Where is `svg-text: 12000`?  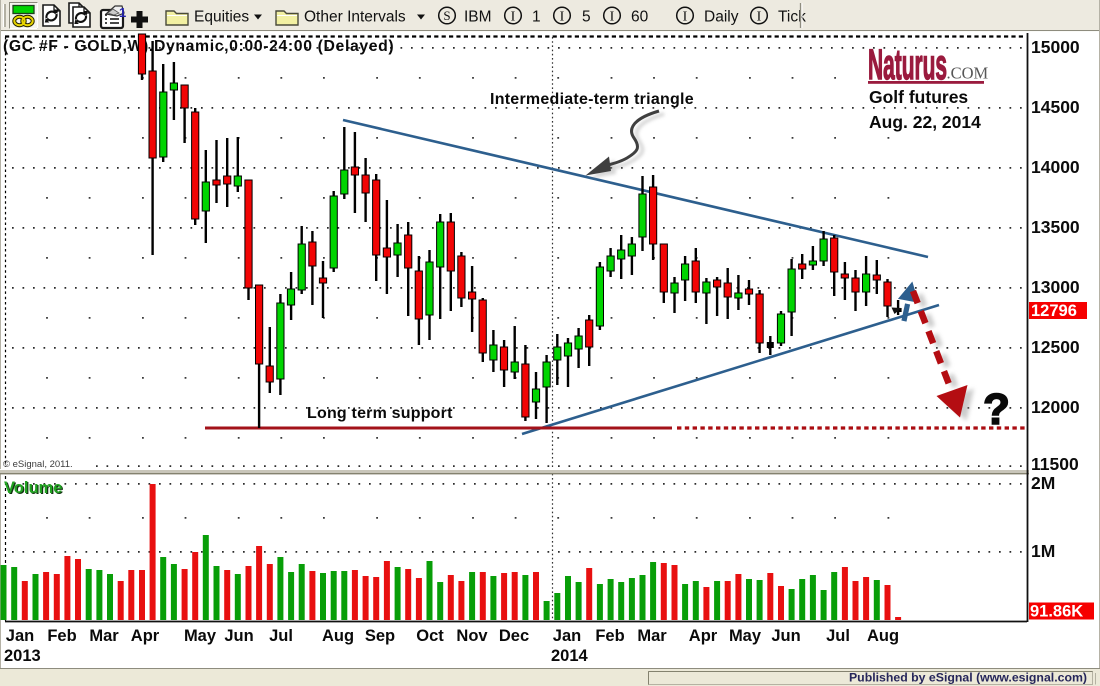
svg-text: 12000 is located at coordinates (1055, 407).